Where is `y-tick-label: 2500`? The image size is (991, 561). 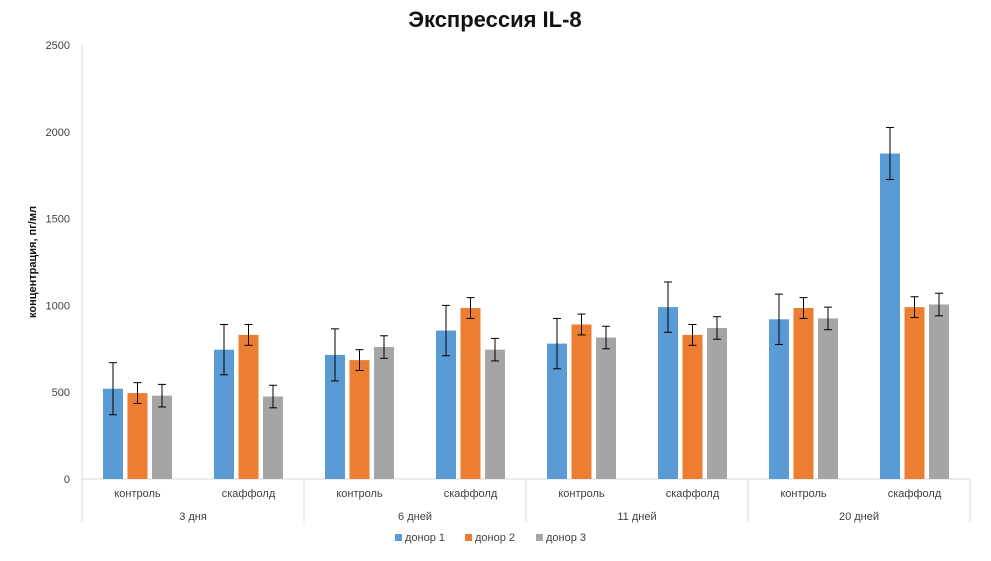
y-tick-label: 2500 is located at coordinates (58, 46).